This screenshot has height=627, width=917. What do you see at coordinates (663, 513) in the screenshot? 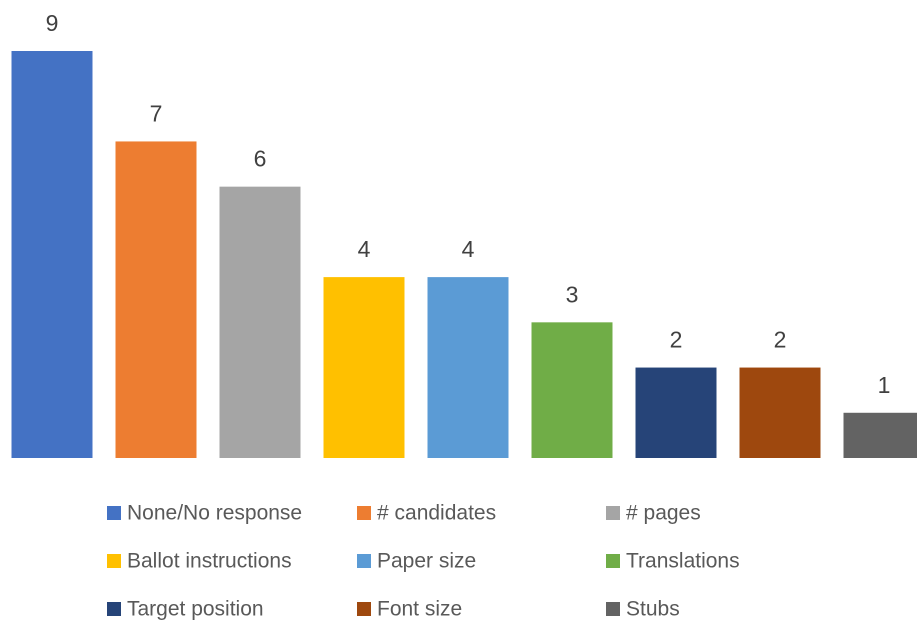
I see `legend-label: # pages` at bounding box center [663, 513].